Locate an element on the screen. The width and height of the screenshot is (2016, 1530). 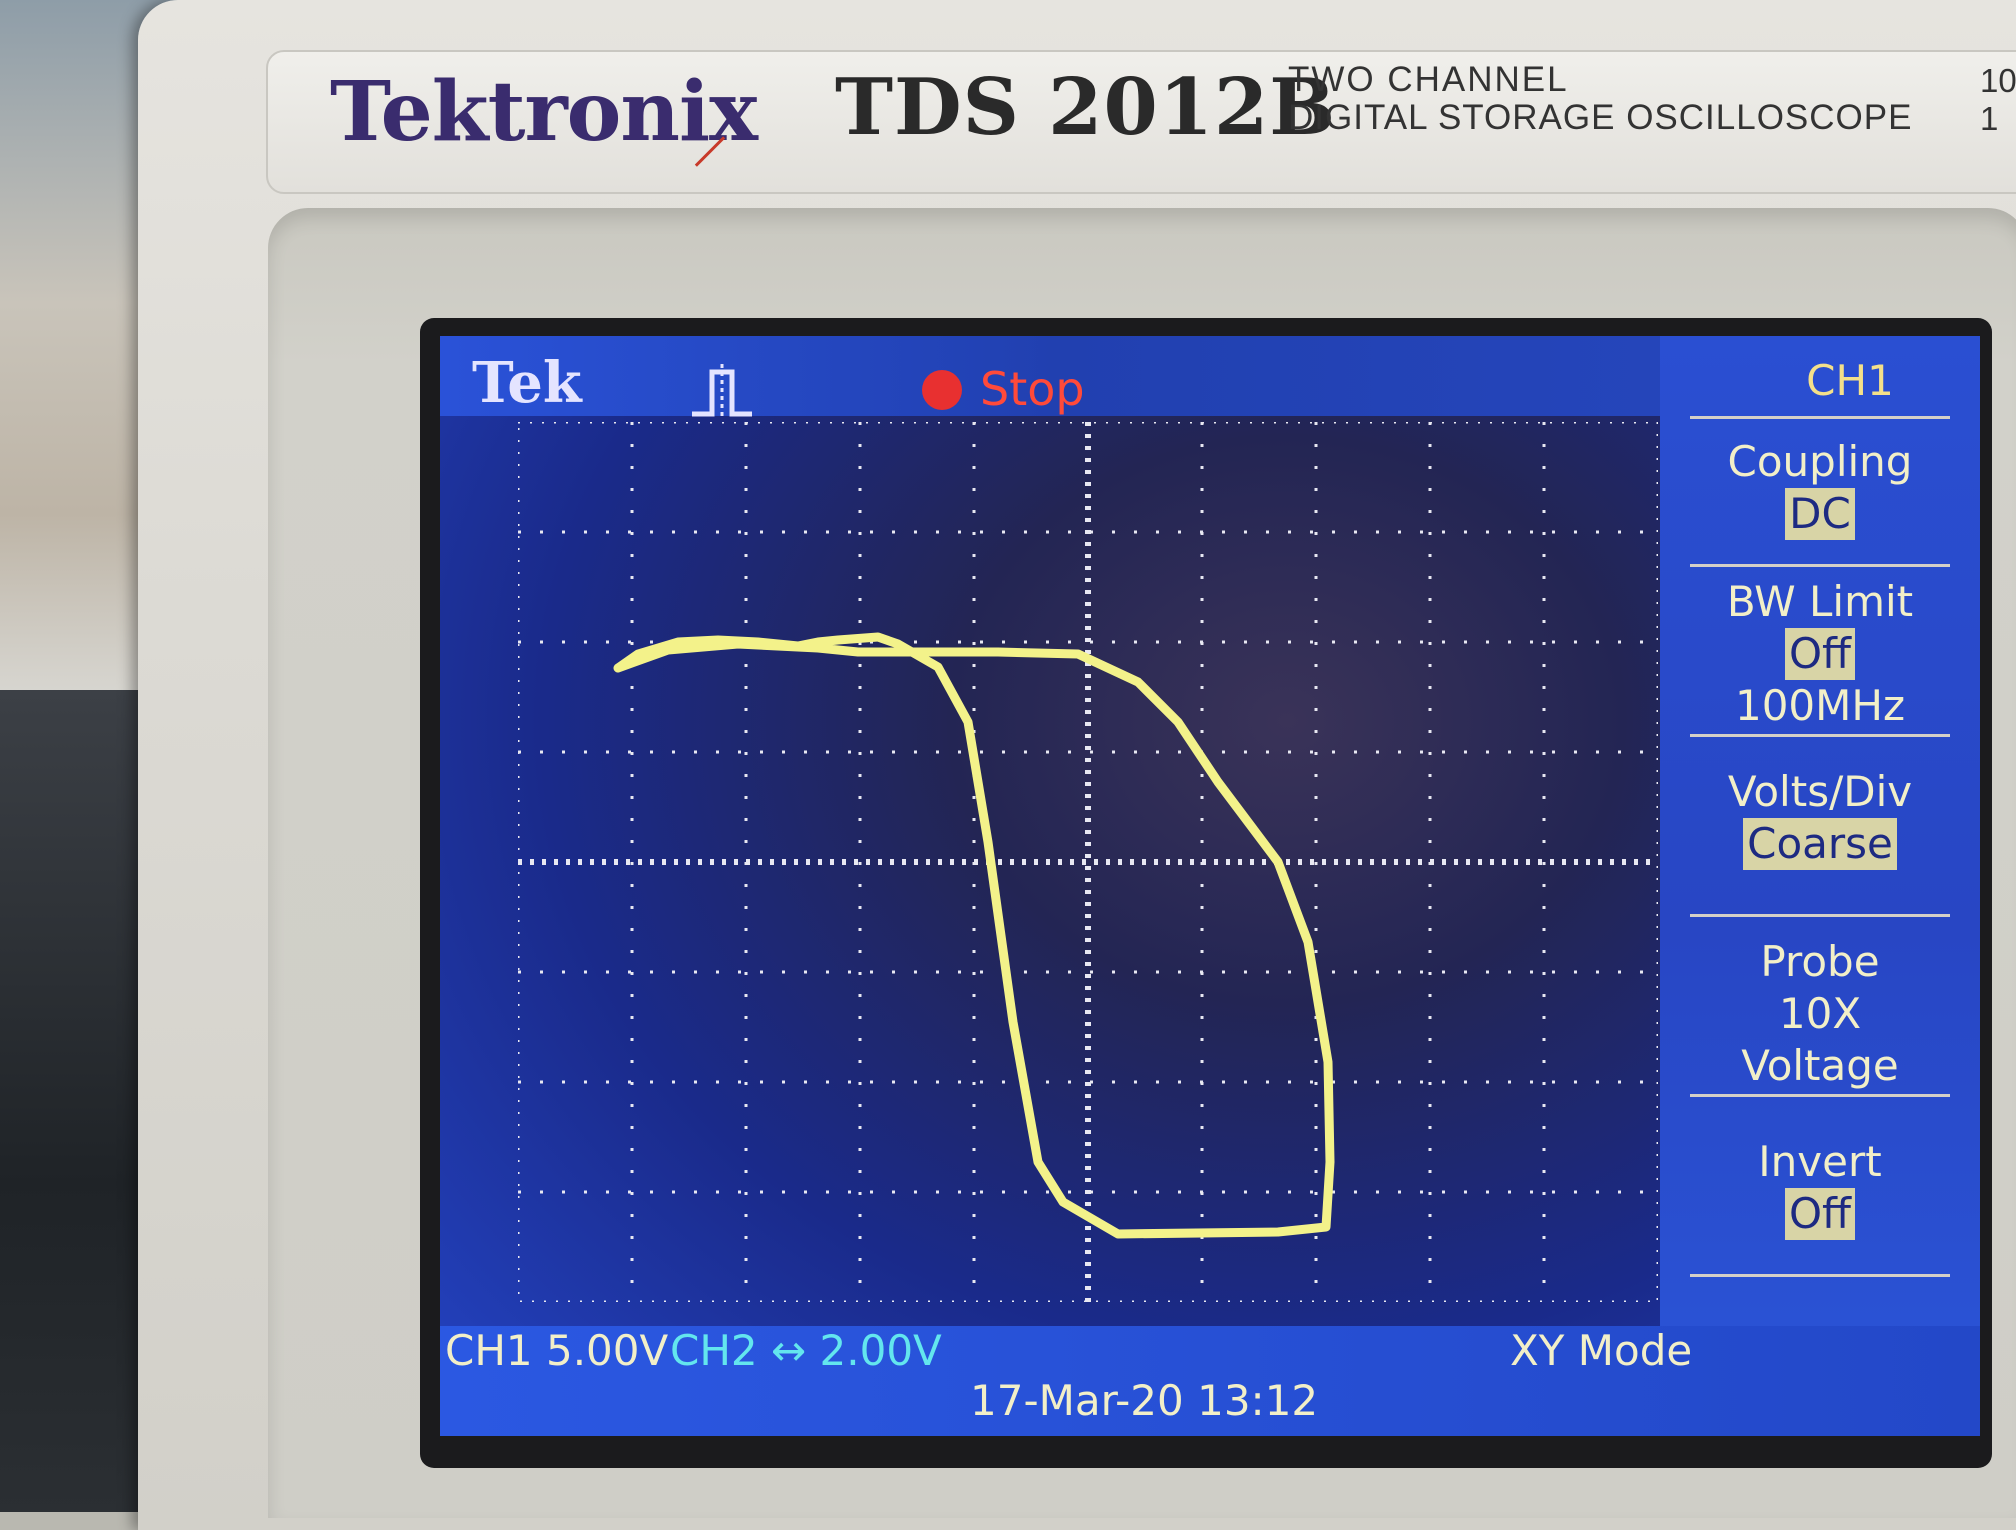
screen-bottom-bar is located at coordinates (1210, 1381).